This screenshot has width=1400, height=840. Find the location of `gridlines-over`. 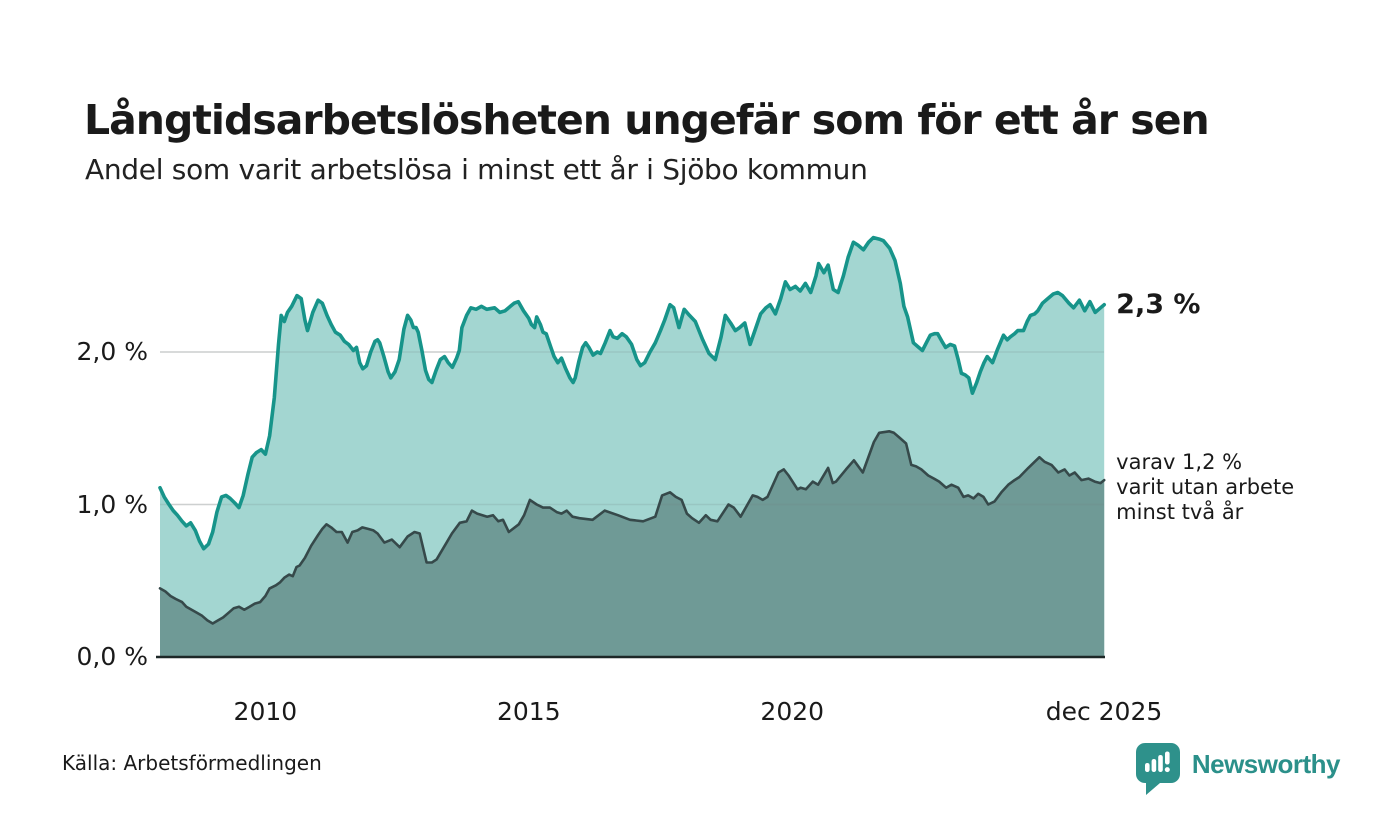

gridlines-over is located at coordinates (632, 428).